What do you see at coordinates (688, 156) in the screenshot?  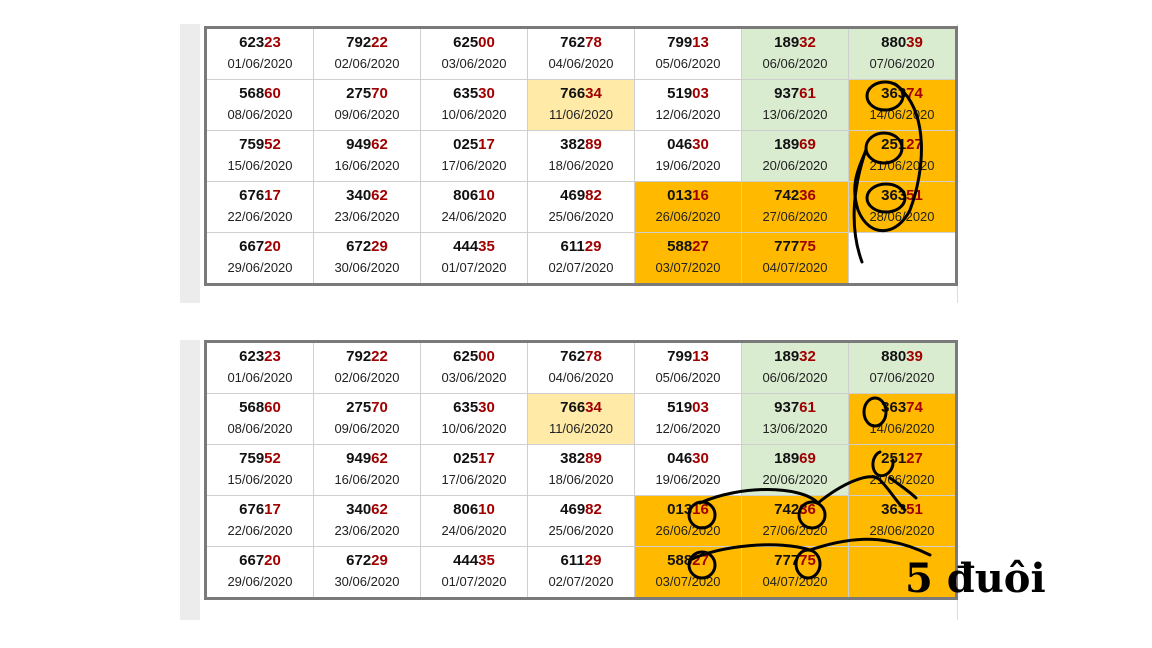 I see `result-cell: 04630 19/06/2020` at bounding box center [688, 156].